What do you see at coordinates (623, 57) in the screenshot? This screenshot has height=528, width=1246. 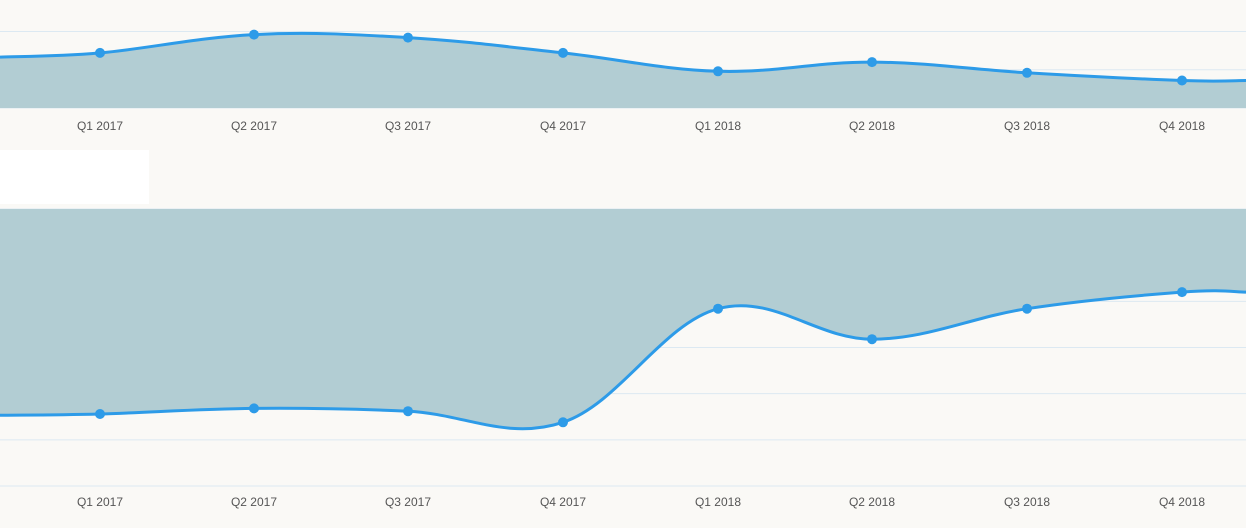 I see `series-line` at bounding box center [623, 57].